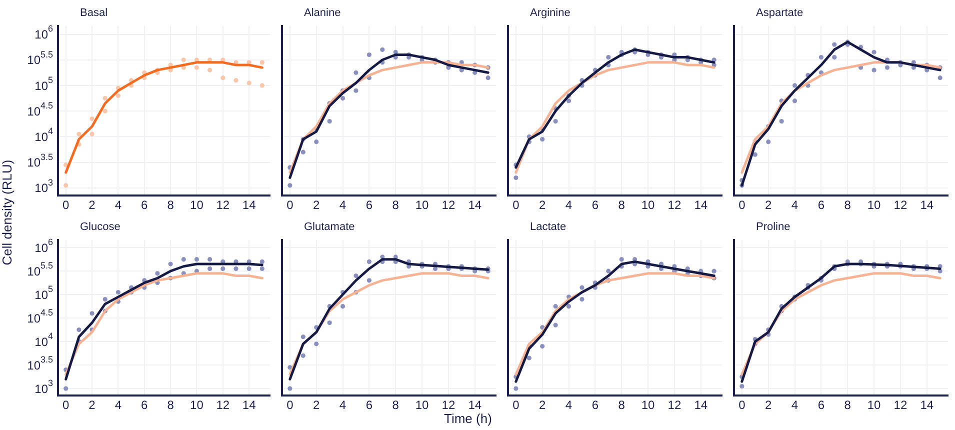  What do you see at coordinates (468, 418) in the screenshot?
I see `x-axis-title: Time (h)` at bounding box center [468, 418].